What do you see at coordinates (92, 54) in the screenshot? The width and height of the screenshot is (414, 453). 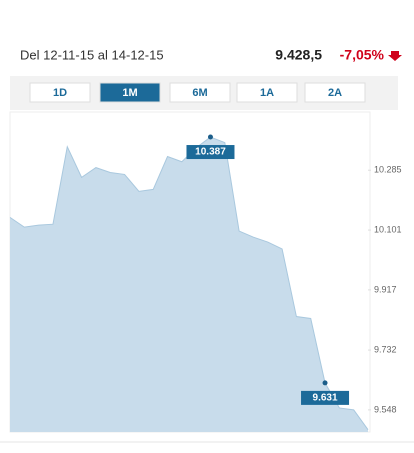 I see `date-range: Del 12-11-15 al 14-12-15` at bounding box center [92, 54].